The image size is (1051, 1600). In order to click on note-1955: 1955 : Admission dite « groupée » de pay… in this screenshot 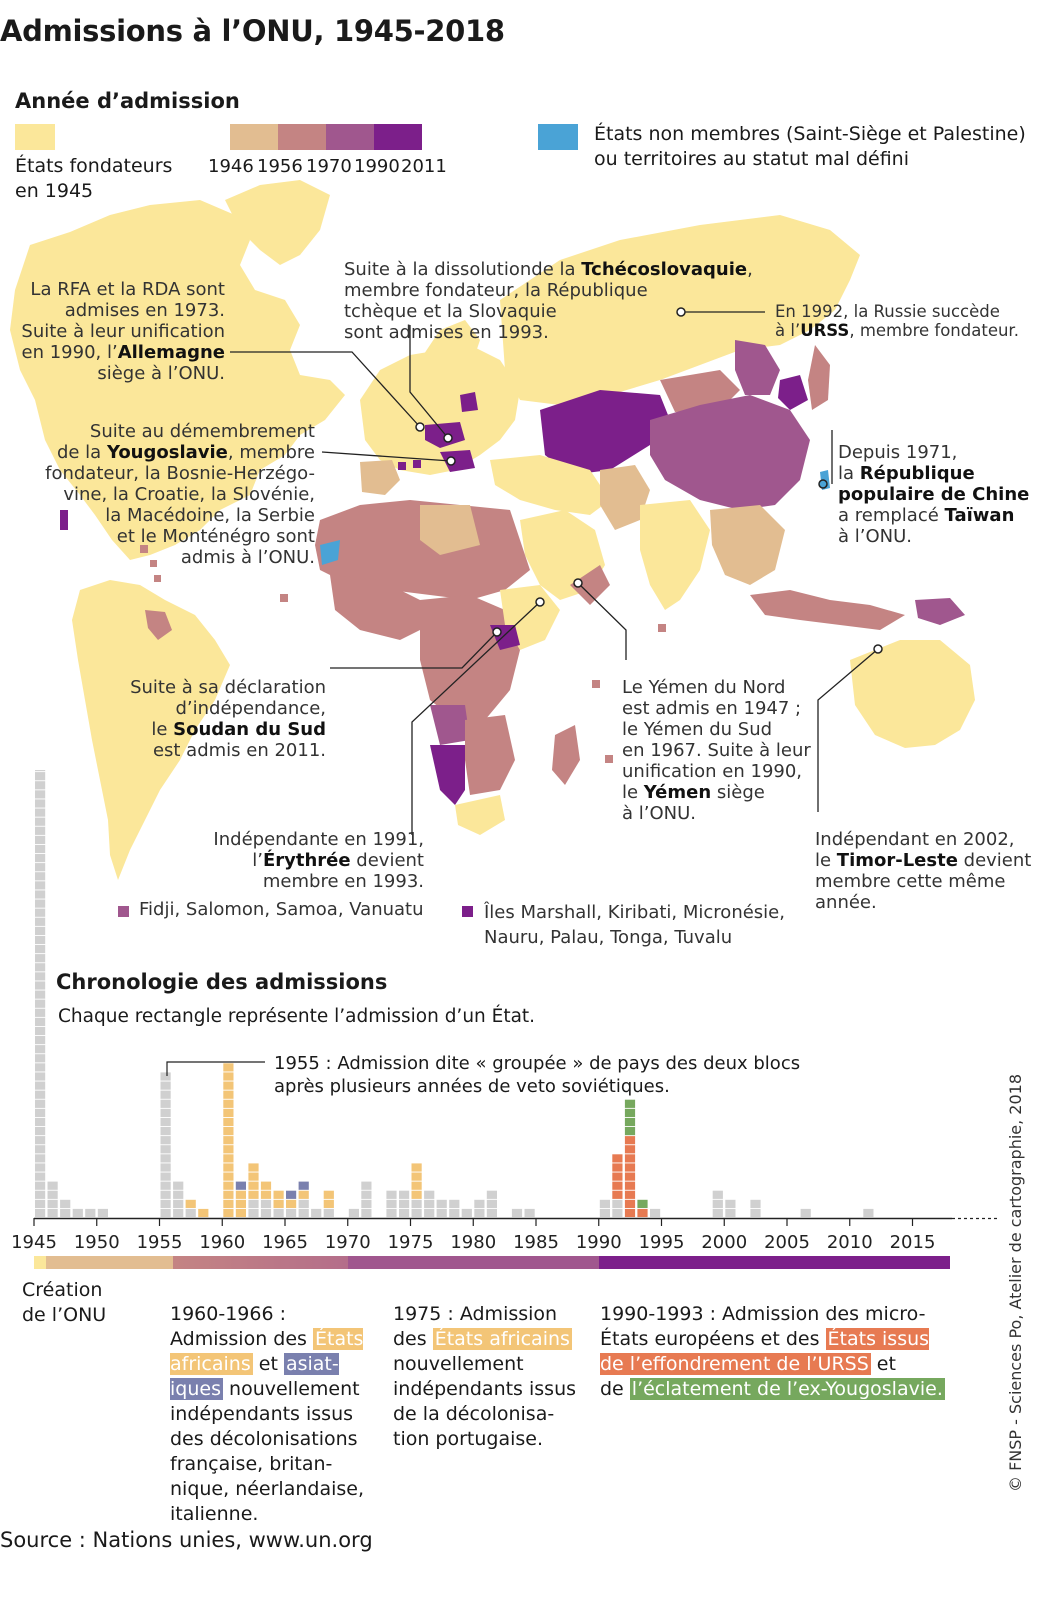, I will do `click(537, 1075)`.